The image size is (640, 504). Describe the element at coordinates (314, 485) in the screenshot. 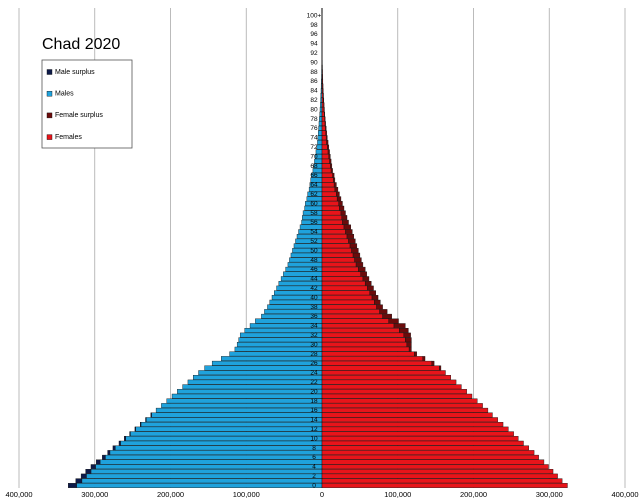

I see `y-tick-label: 0` at that location.